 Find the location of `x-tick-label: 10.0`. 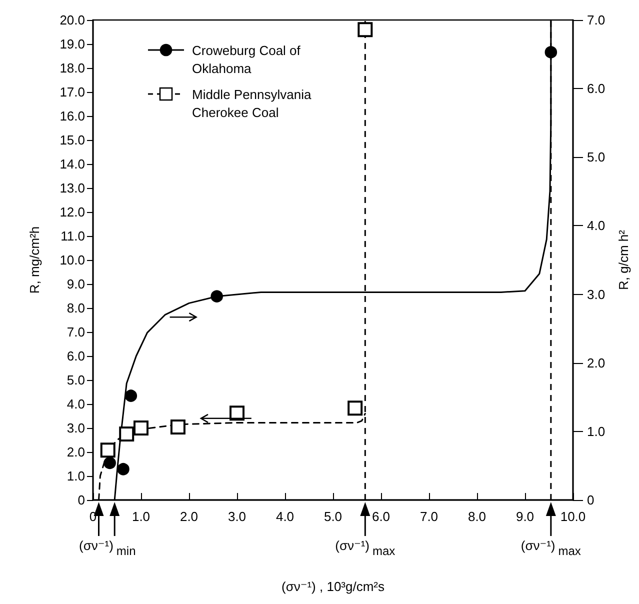

x-tick-label: 10.0 is located at coordinates (573, 516).